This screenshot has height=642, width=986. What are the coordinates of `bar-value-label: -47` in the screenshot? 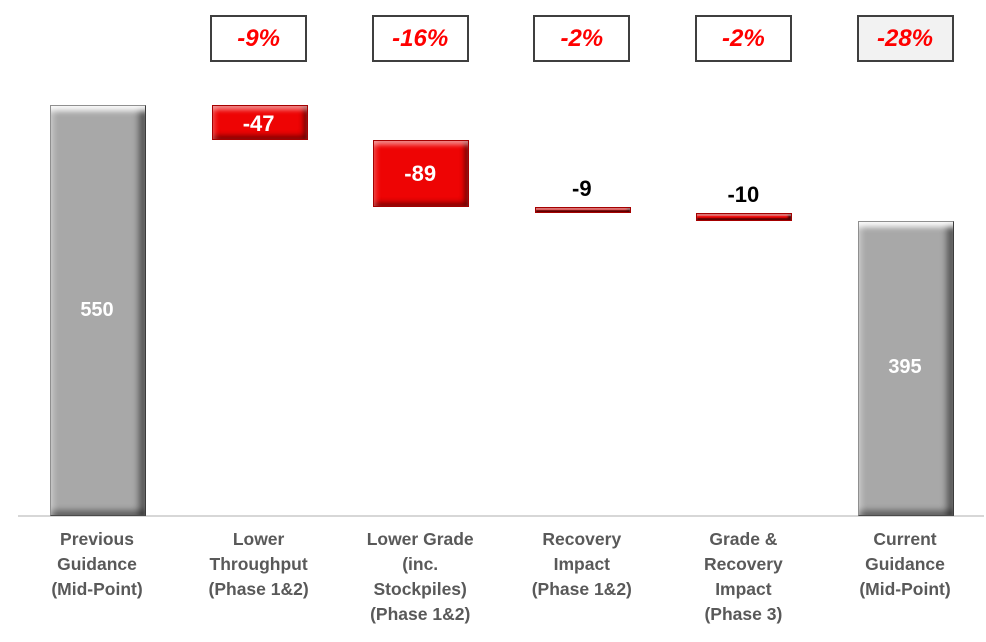 It's located at (258, 123).